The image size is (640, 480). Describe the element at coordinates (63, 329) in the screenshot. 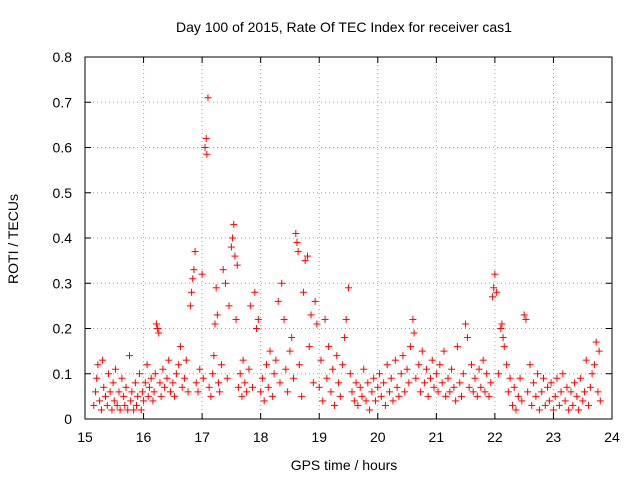

I see `y-tick-label: 0.2` at that location.